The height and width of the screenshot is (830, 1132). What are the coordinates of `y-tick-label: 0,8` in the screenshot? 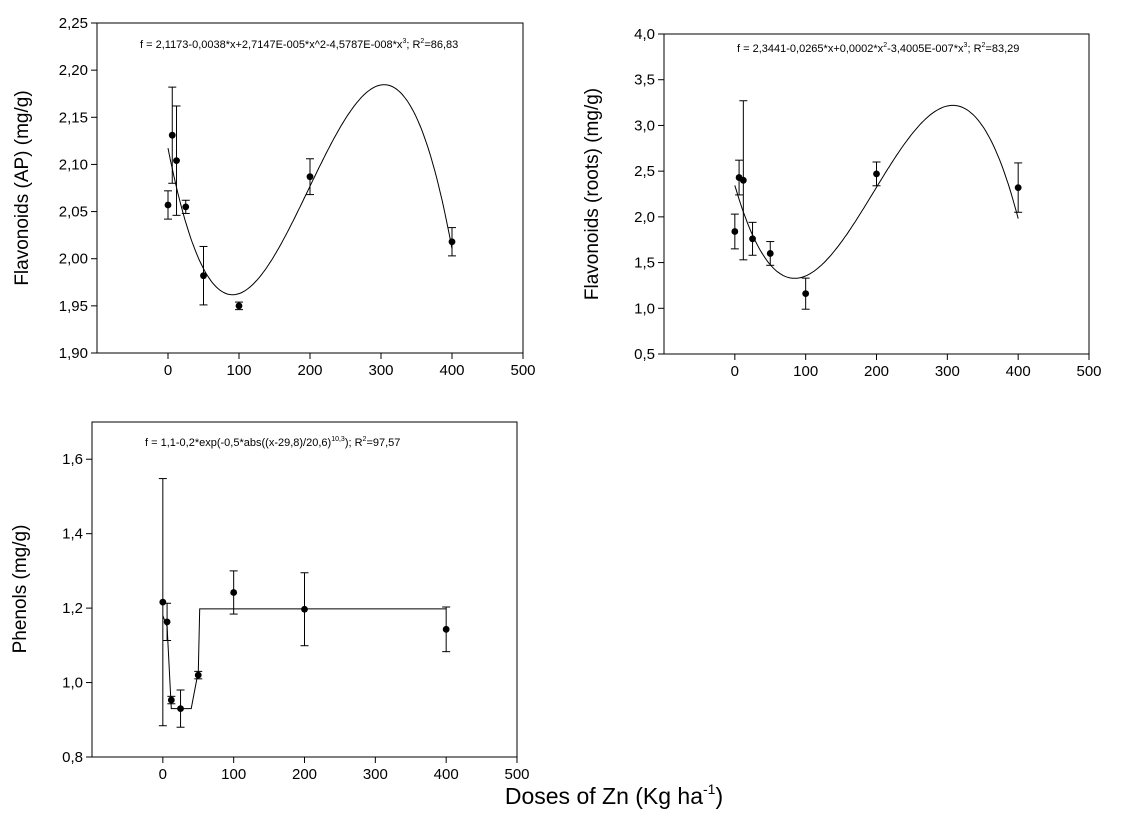 It's located at (72, 757).